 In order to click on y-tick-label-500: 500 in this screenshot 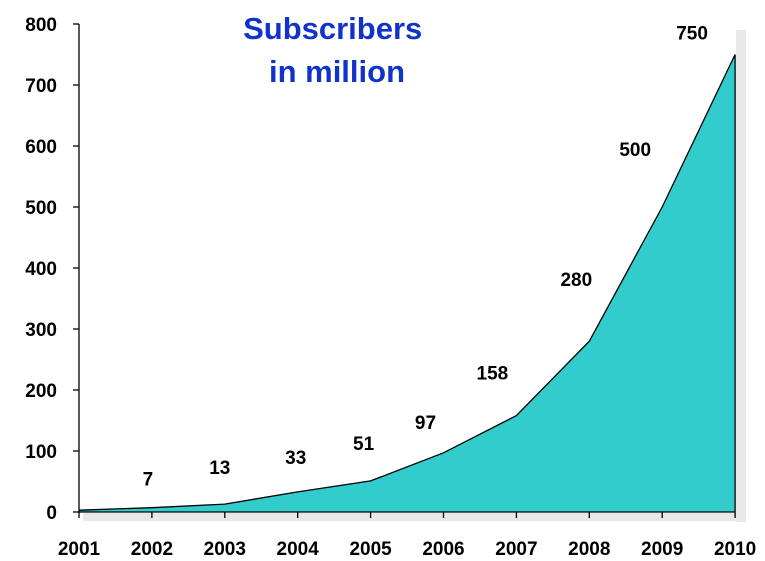, I will do `click(41, 208)`.